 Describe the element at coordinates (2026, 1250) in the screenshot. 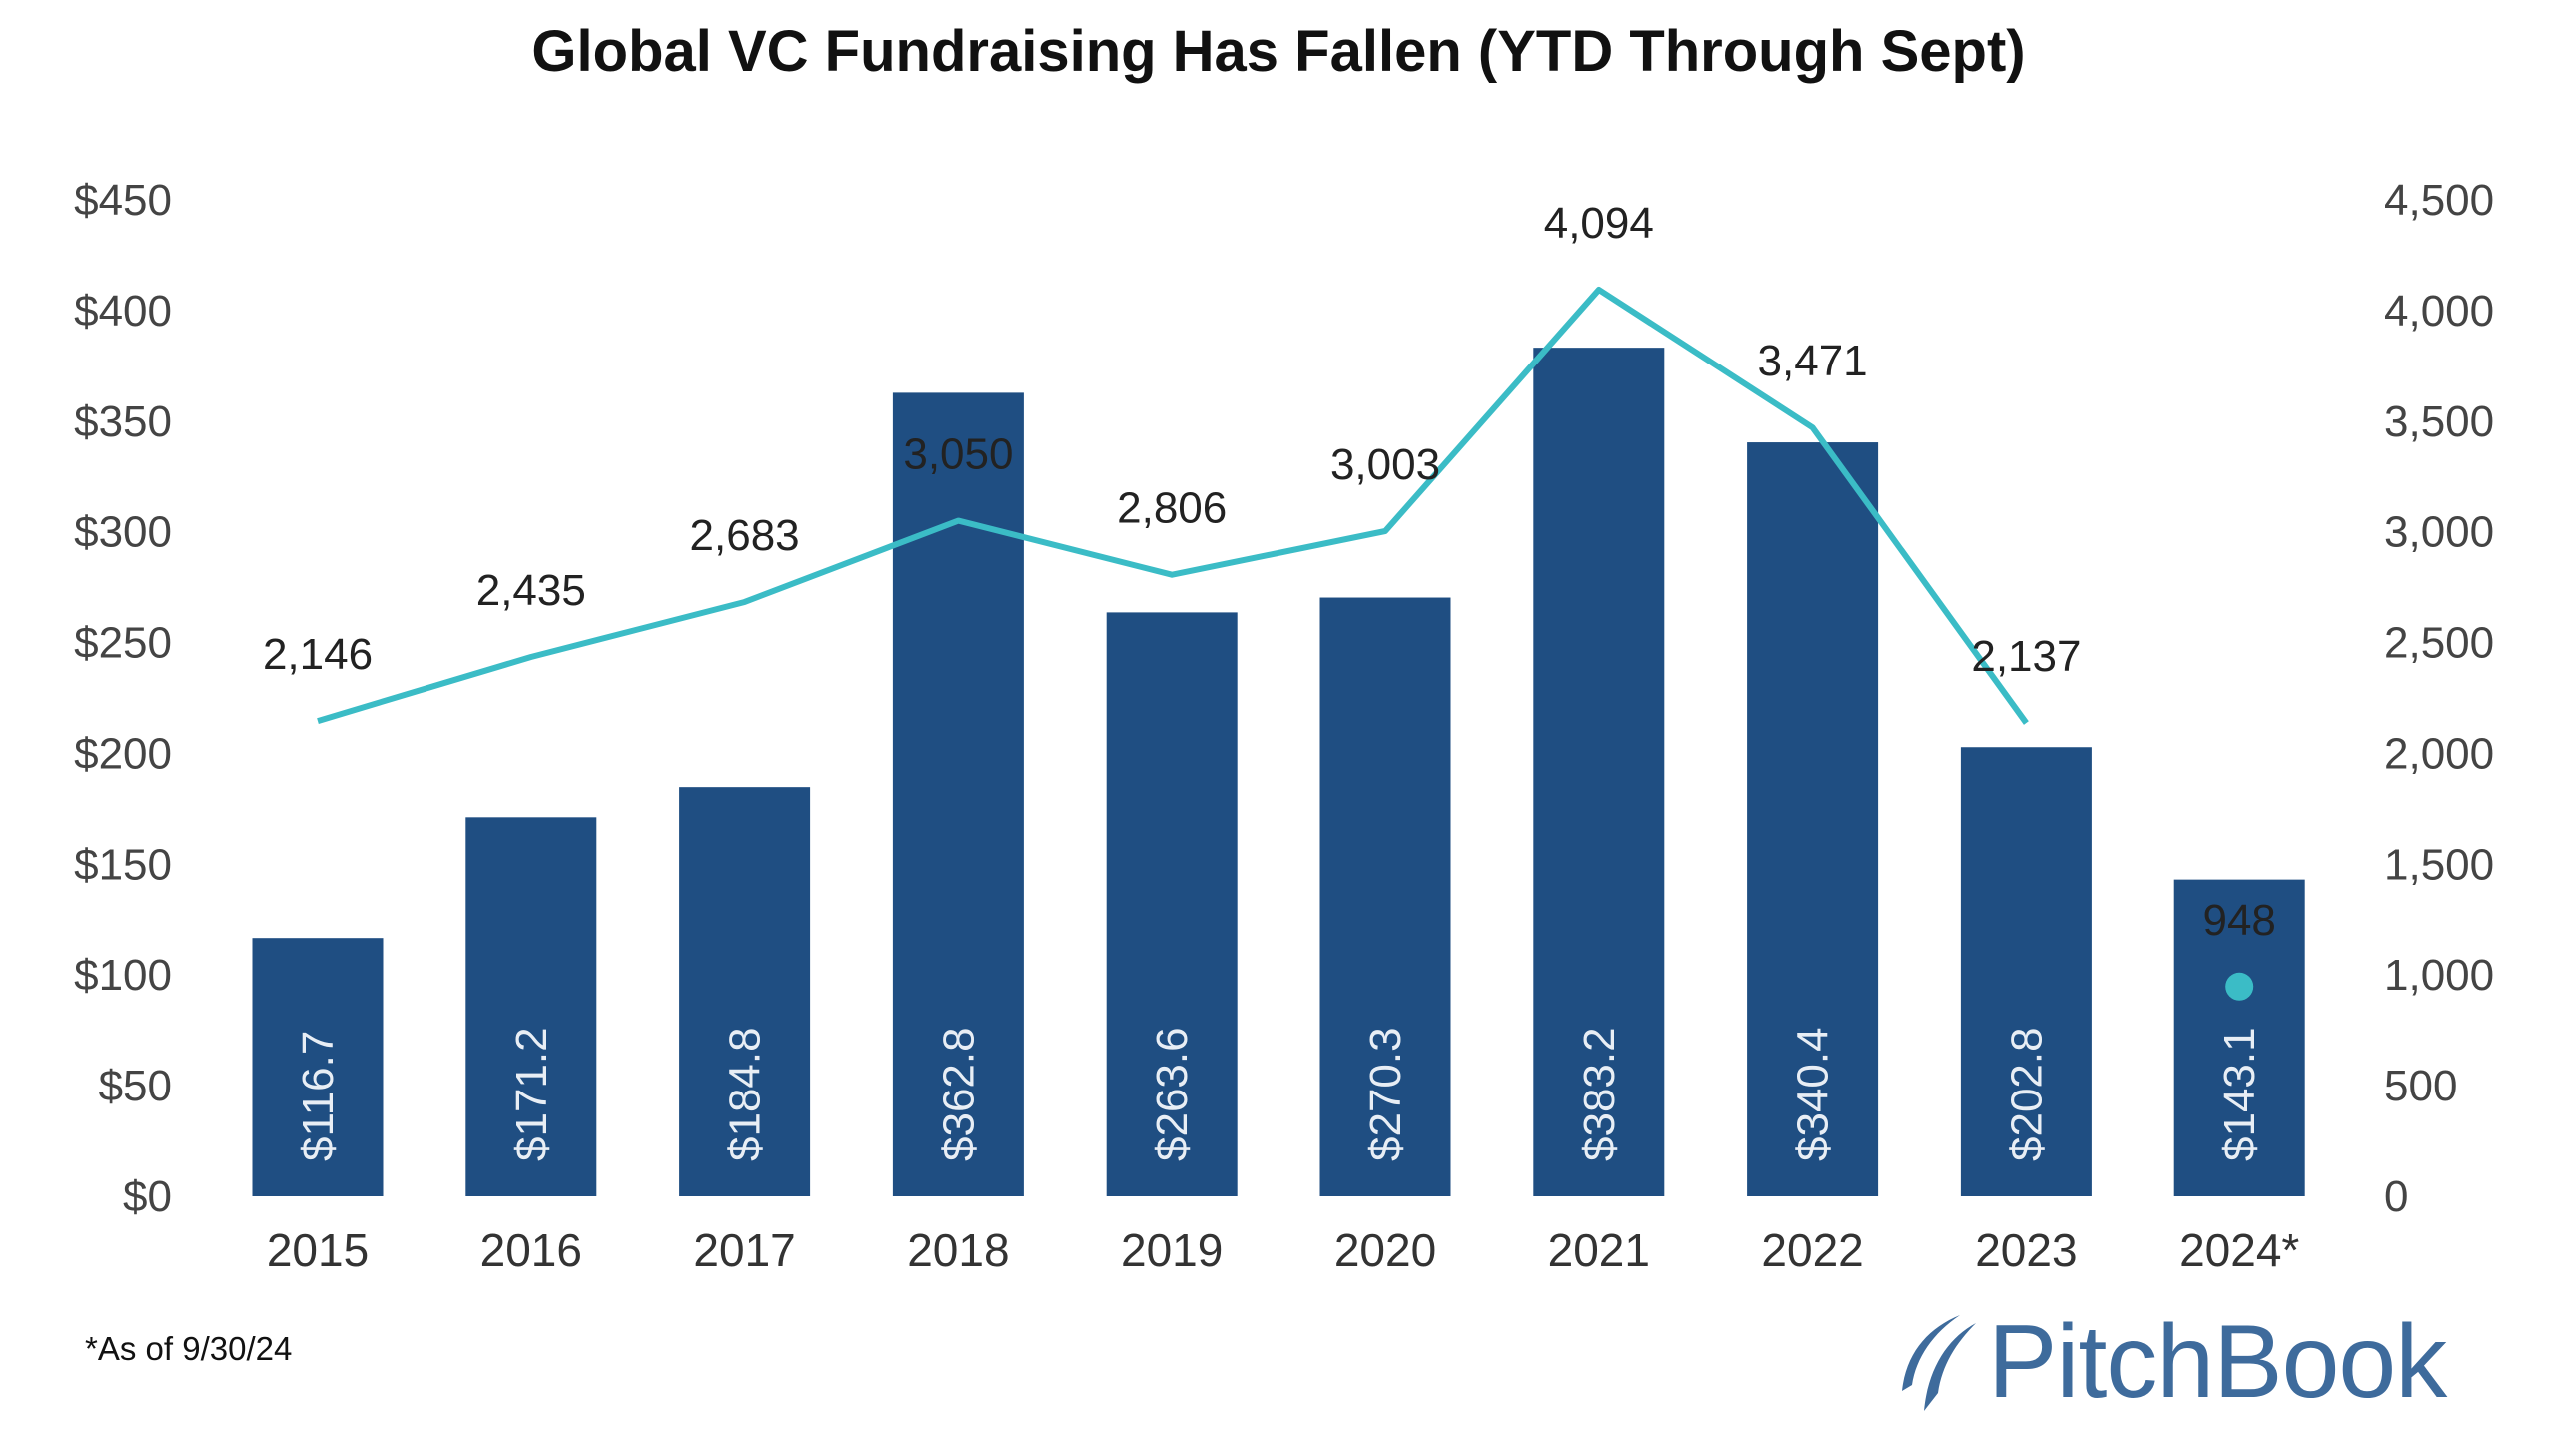

I see `x-axis-tick: 2023` at that location.